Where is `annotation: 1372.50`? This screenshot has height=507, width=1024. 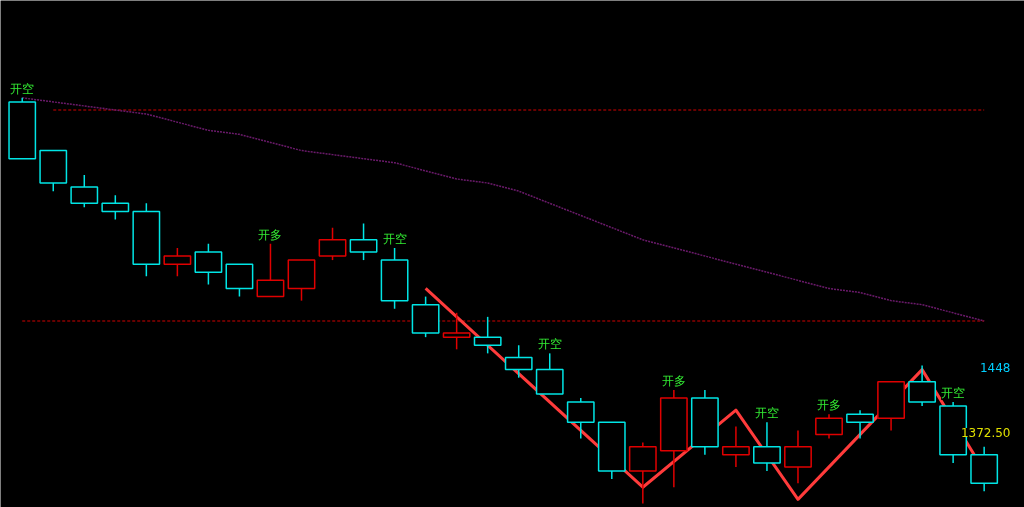
annotation: 1372.50 is located at coordinates (985, 433).